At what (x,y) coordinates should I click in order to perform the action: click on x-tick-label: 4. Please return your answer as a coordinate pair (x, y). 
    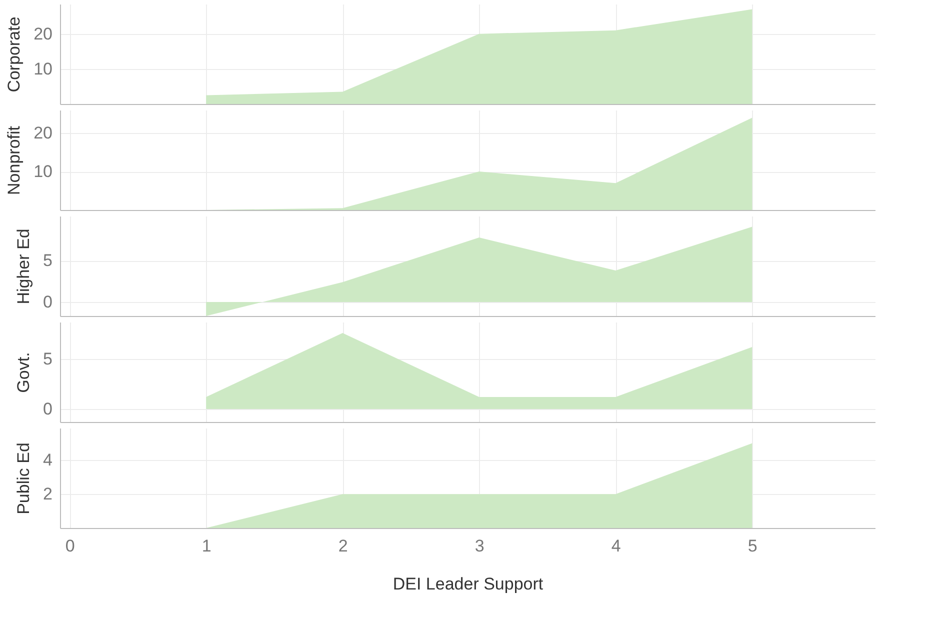
    Looking at the image, I should click on (616, 546).